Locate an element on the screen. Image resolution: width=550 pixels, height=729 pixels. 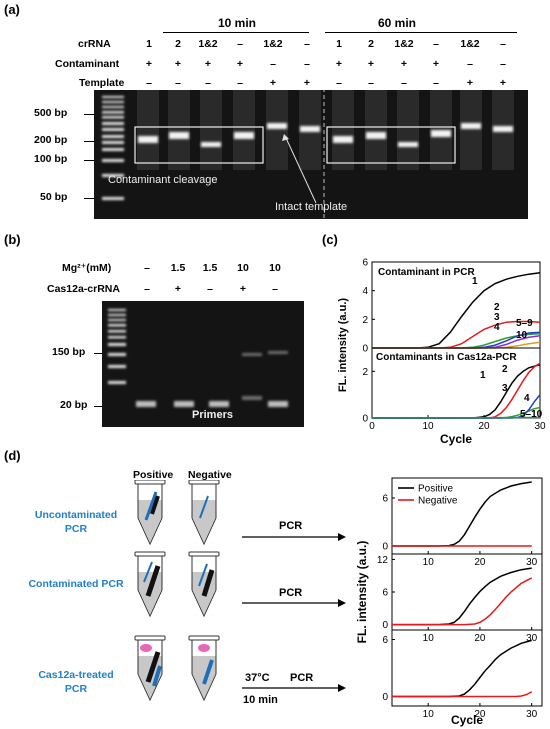
sample-bands is located at coordinates (325, 135).